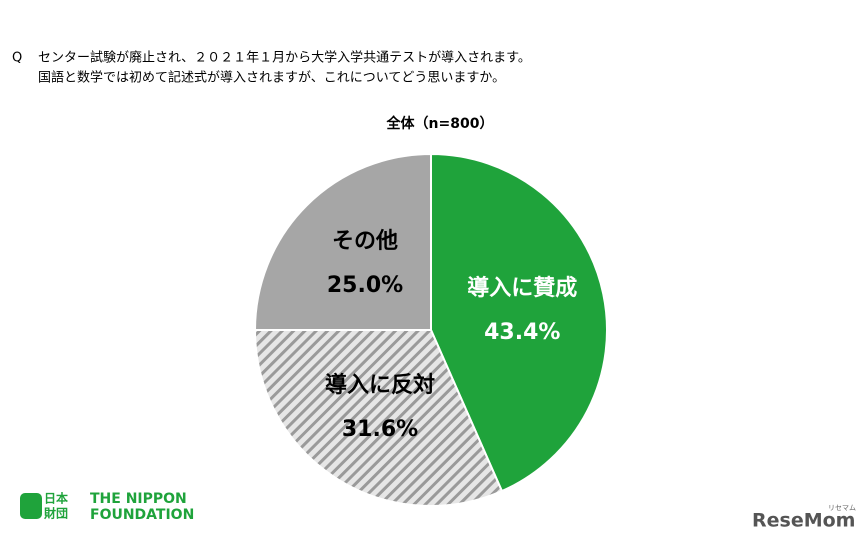 This screenshot has height=541, width=866. Describe the element at coordinates (380, 385) in the screenshot. I see `slice-label: 導入に反対` at that location.